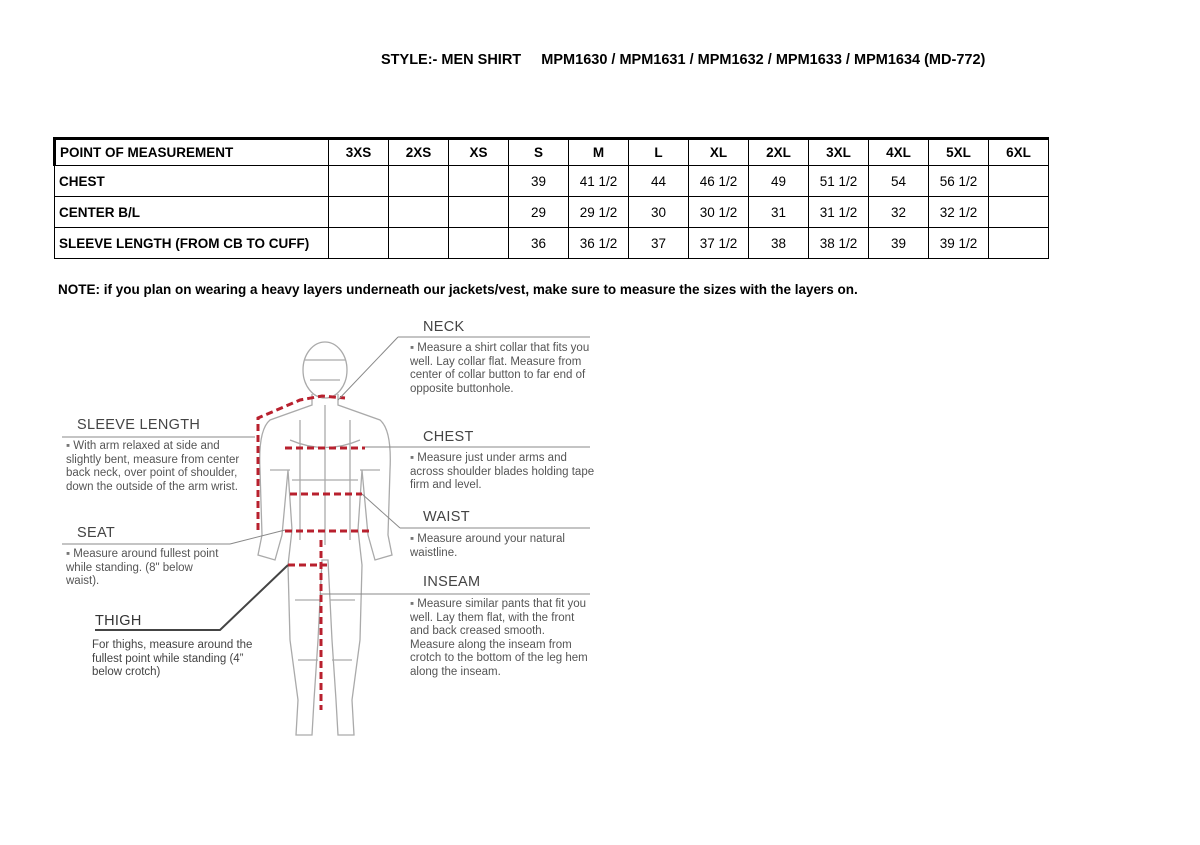 Image resolution: width=1200 pixels, height=845 pixels. I want to click on measurement-value: 56 1/2, so click(958, 181).